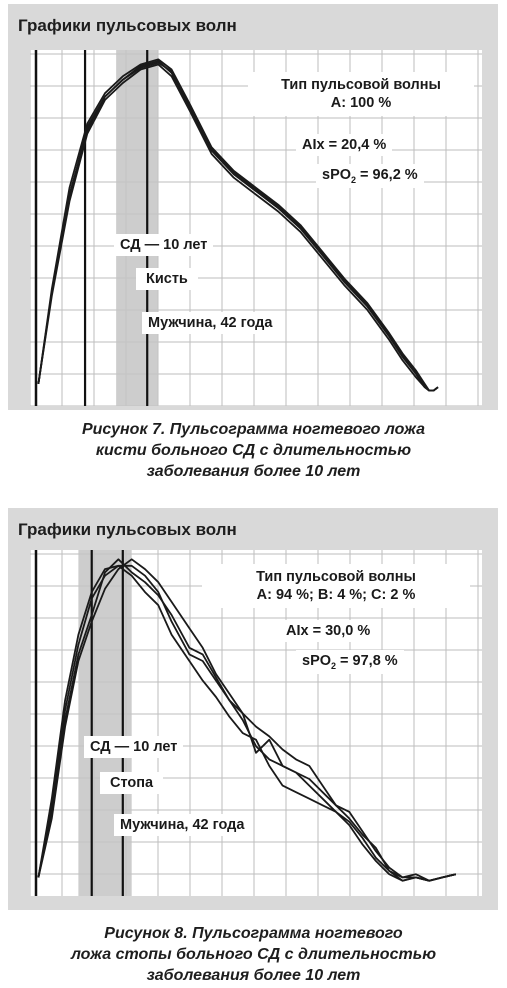  Describe the element at coordinates (350, 662) in the screenshot. I see `spo2-label: sPO2 = 97,8 %` at that location.